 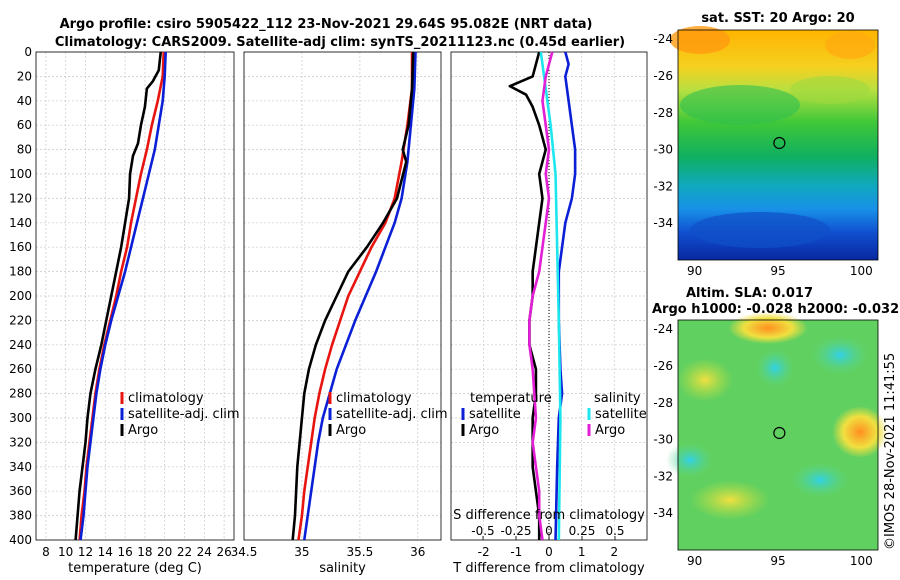 I want to click on y-tick-label: 400, so click(x=20, y=540).